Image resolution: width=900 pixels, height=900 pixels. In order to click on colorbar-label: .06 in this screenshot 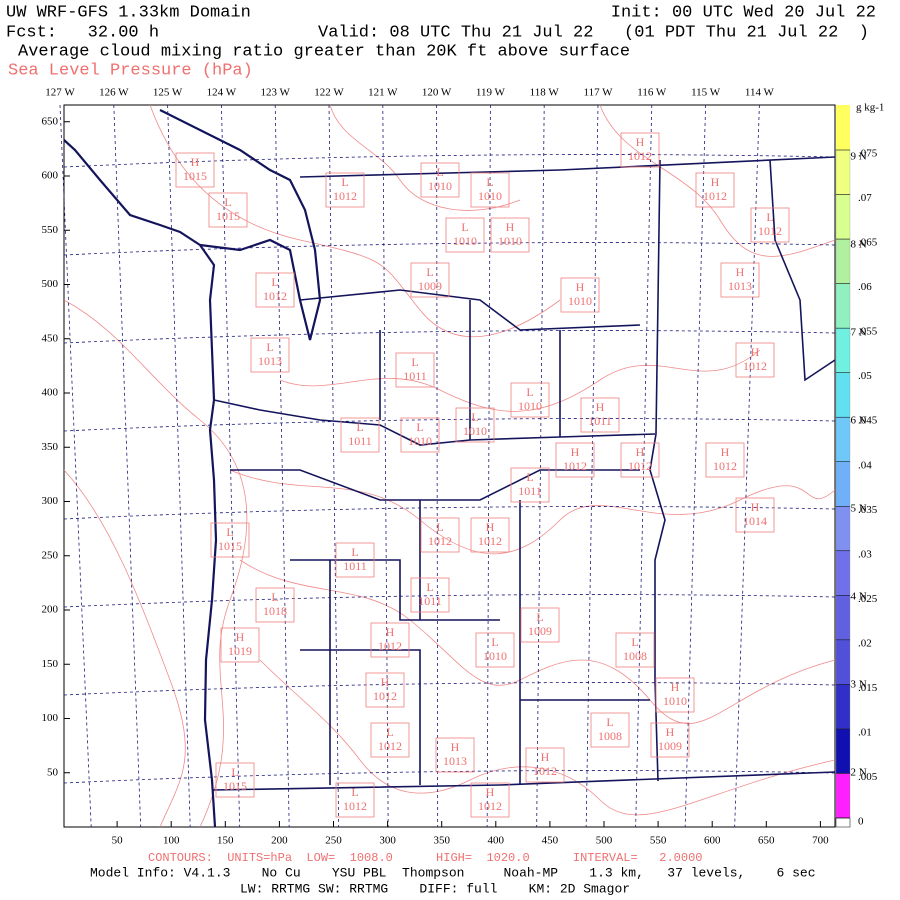, I will do `click(865, 287)`.